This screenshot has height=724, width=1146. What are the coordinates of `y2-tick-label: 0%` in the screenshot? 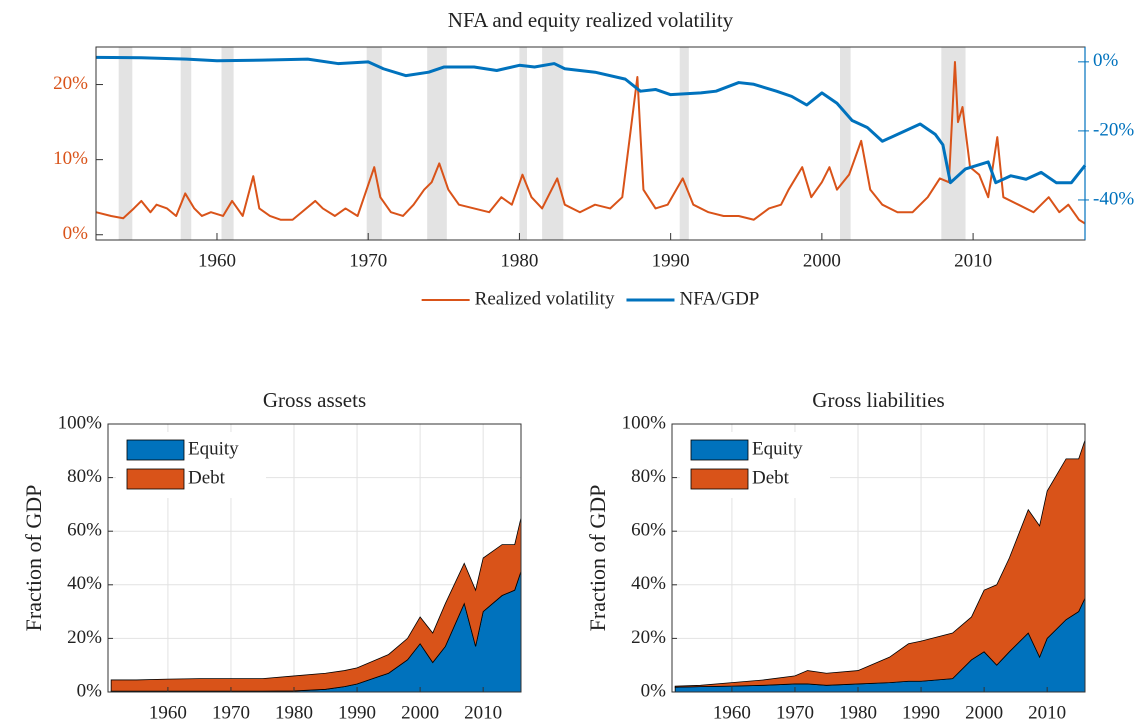 It's located at (1106, 60).